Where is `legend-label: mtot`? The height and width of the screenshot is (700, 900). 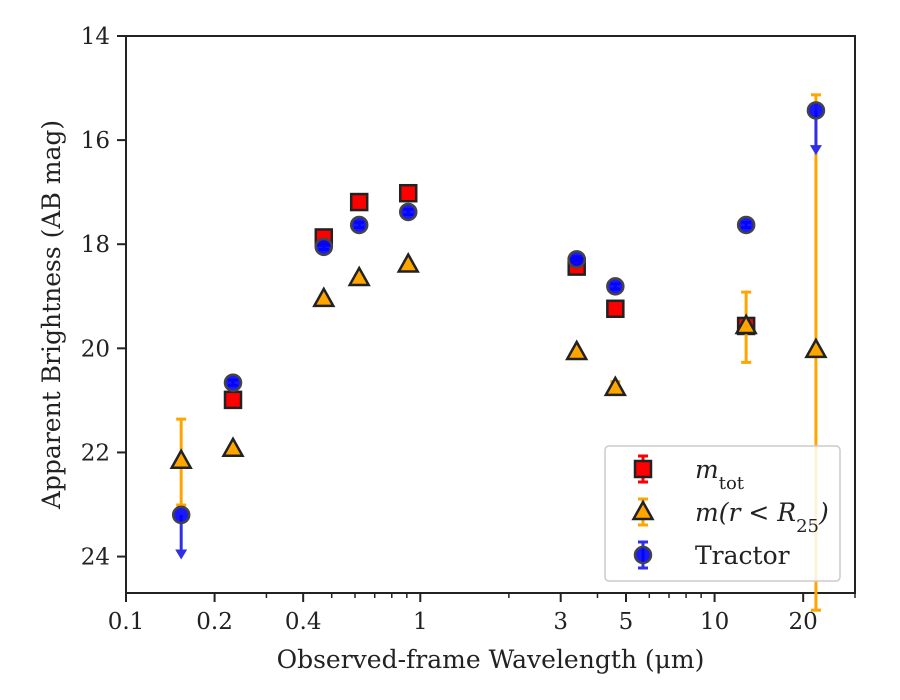
legend-label: mtot is located at coordinates (720, 474).